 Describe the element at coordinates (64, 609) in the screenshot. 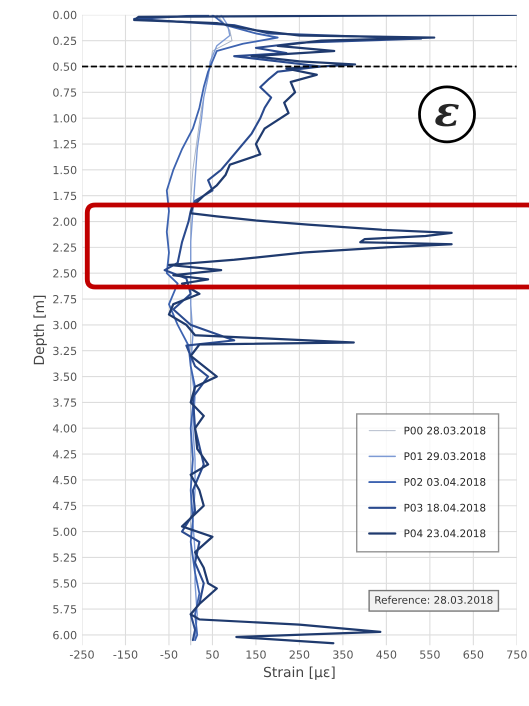

I see `y-tick-label: 5.75` at that location.